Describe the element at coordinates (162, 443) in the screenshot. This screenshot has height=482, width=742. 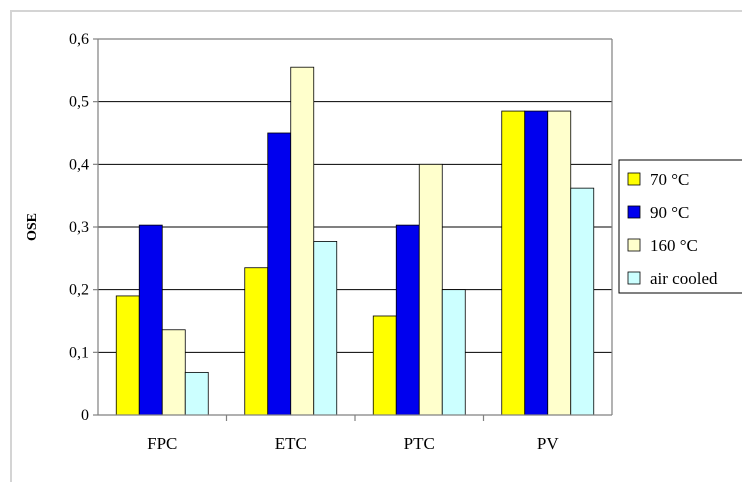
I see `x-category-label: FPC` at that location.